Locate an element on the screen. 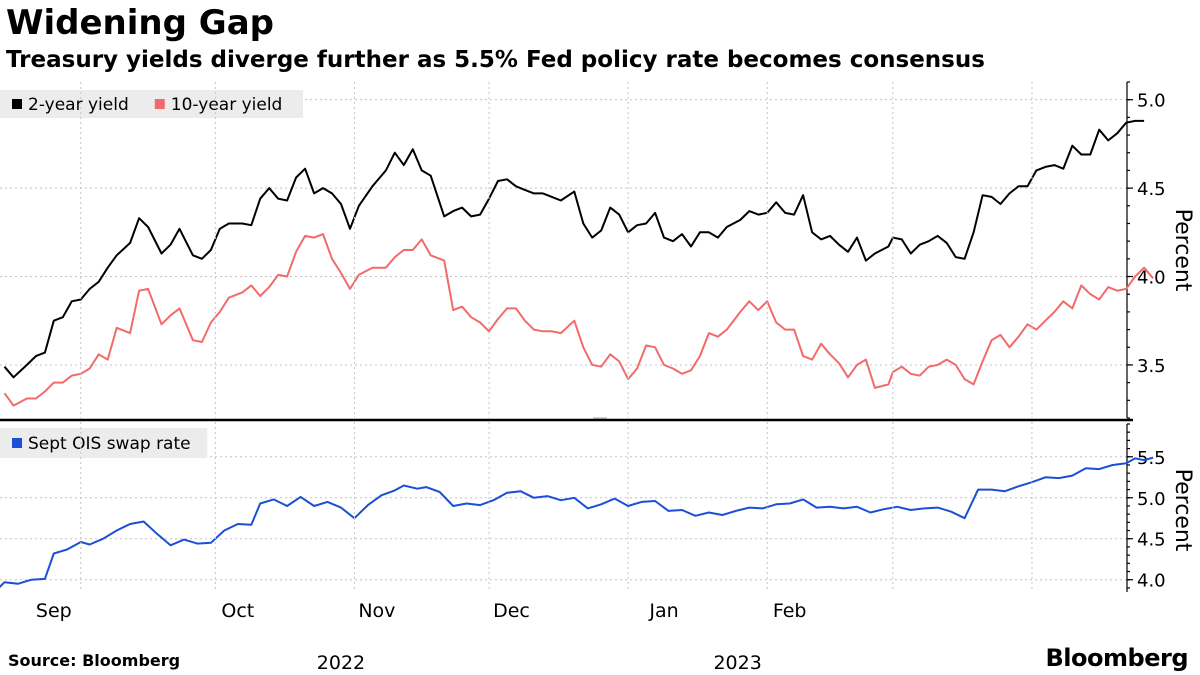  x-tick-label: Feb is located at coordinates (790, 611).